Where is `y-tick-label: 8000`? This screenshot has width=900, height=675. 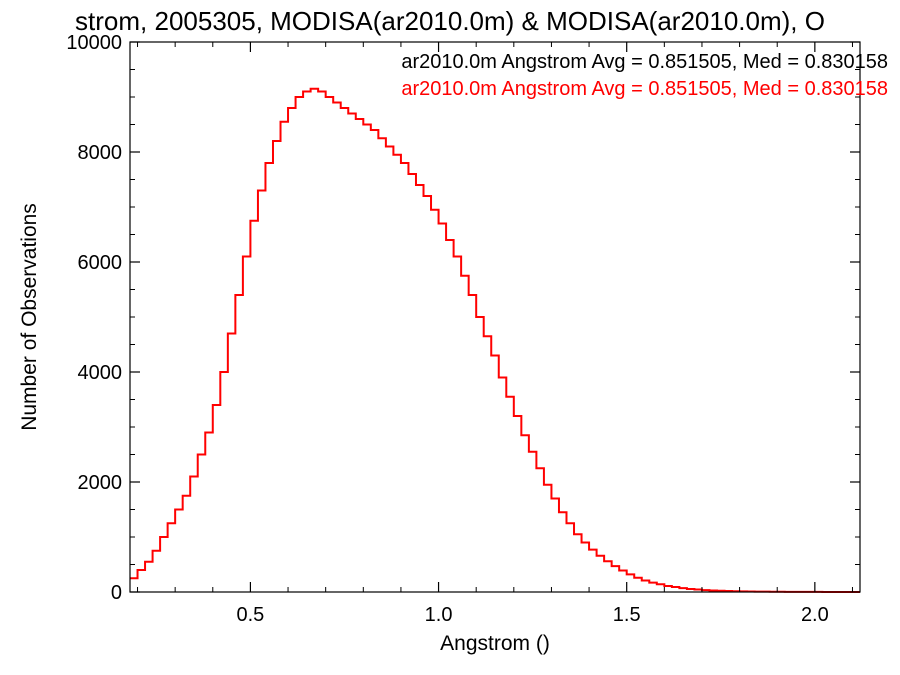
y-tick-label: 8000 is located at coordinates (100, 153).